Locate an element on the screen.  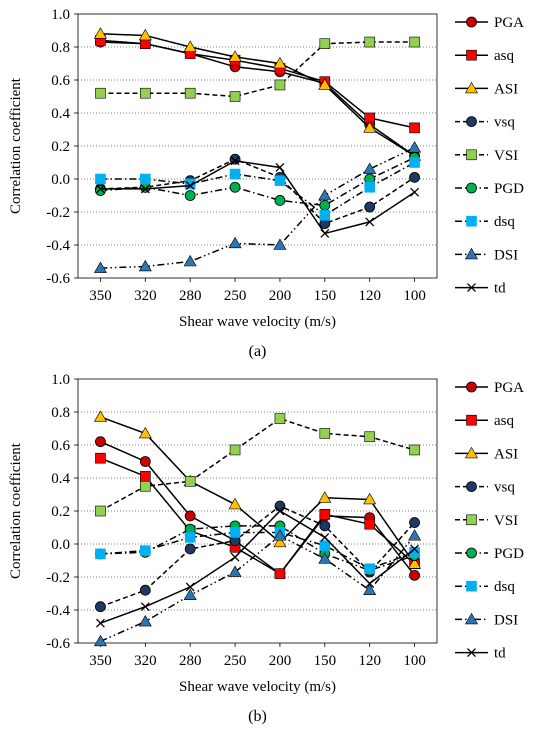
legend-item: PGD is located at coordinates (489, 189).